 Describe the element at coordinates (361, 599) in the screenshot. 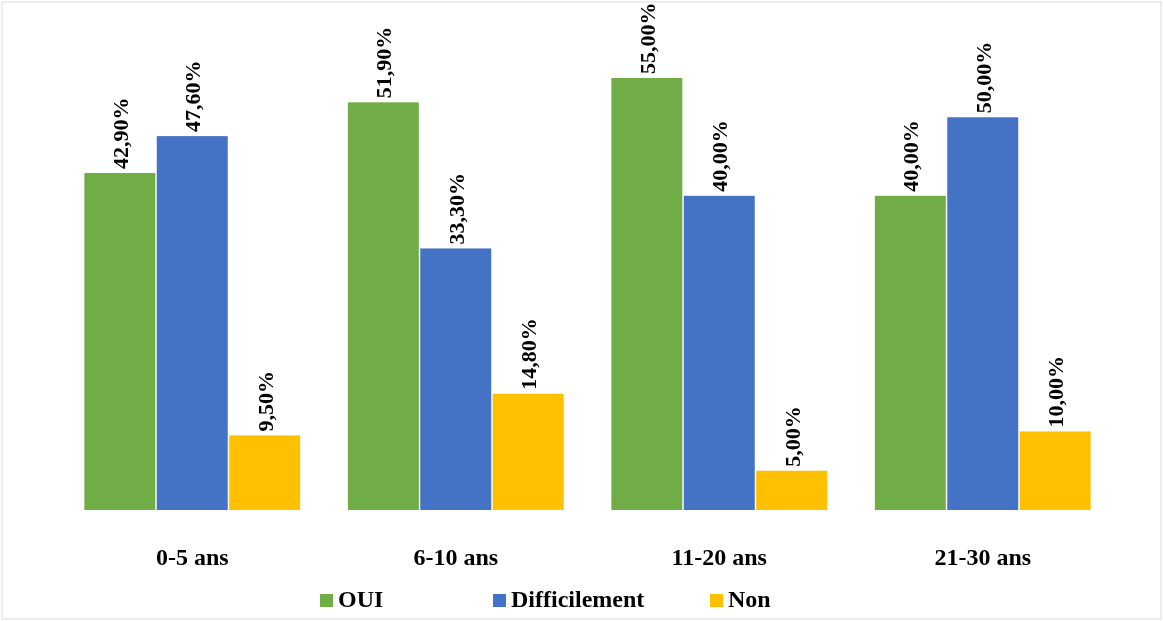

I see `legend-label: OUI` at that location.